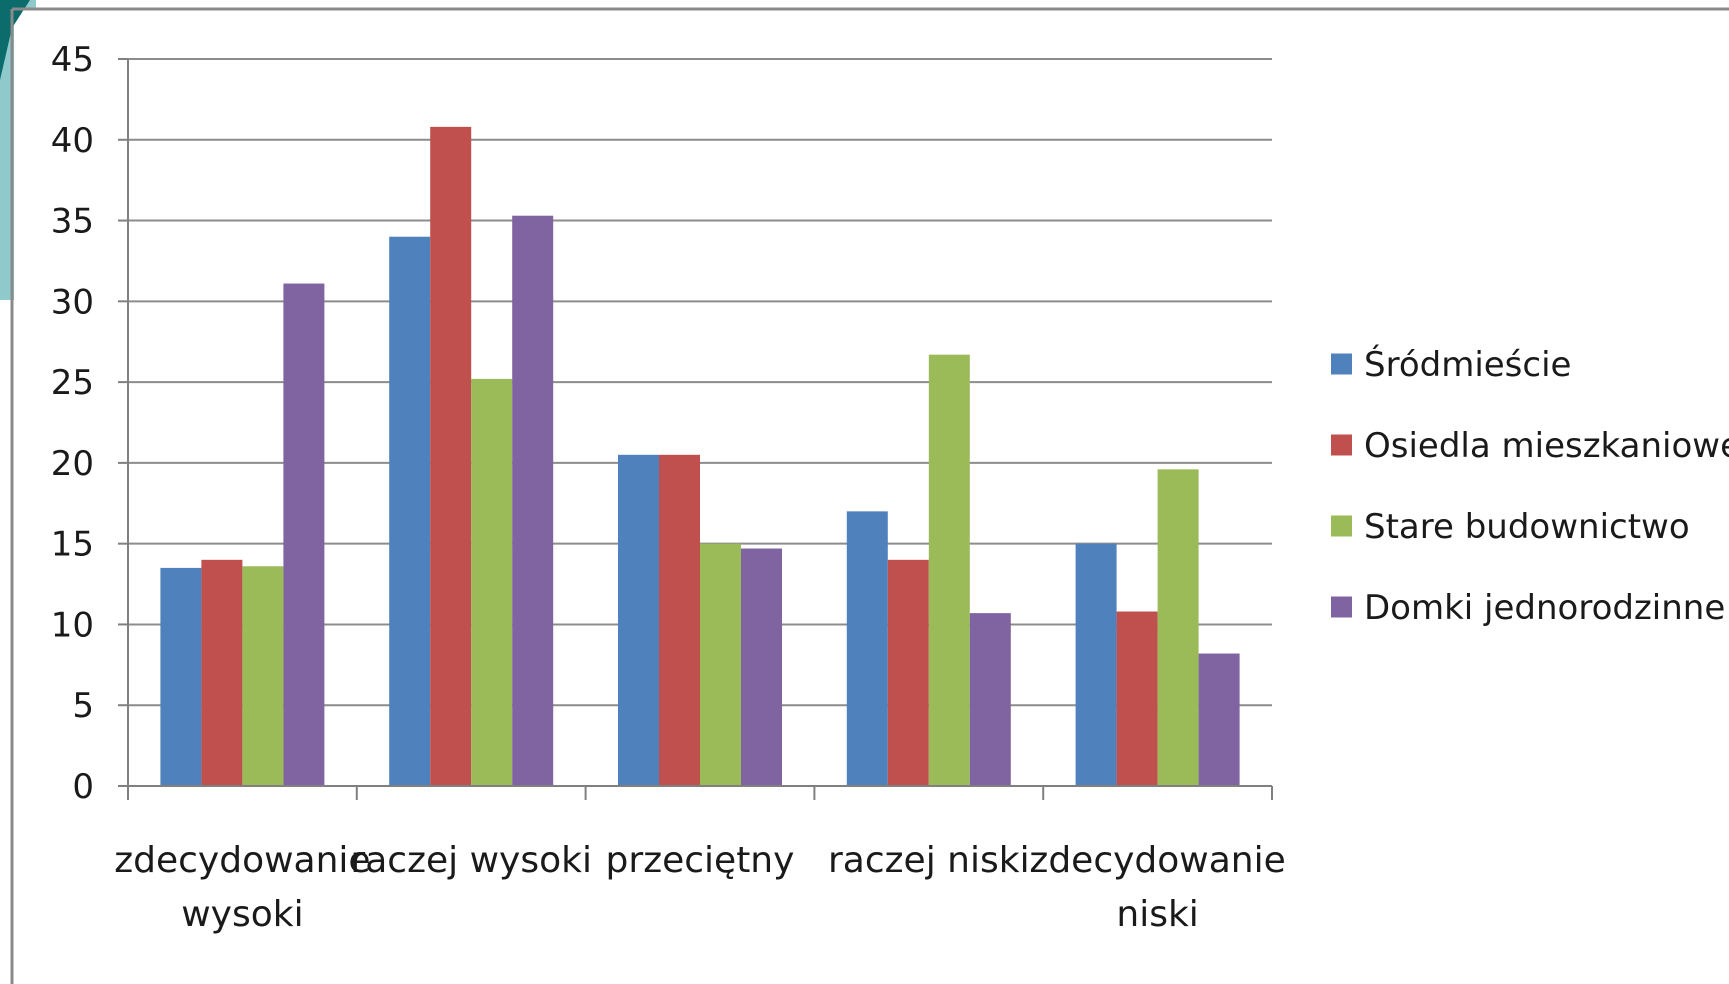 This screenshot has width=1729, height=984. I want to click on x-category-label: zdecydowanie wysoki, so click(242, 887).